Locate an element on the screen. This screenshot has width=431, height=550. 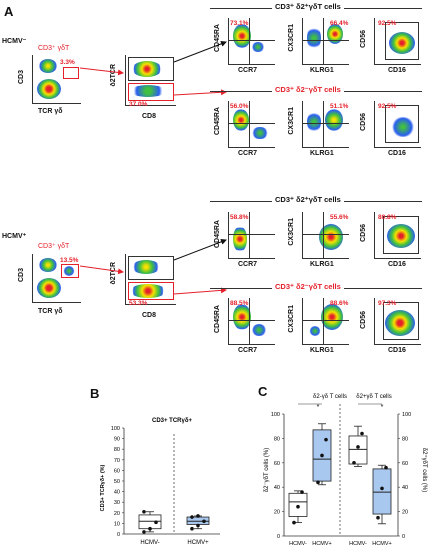
chart-b-ytick-label: 30 is located at coordinates (117, 503).